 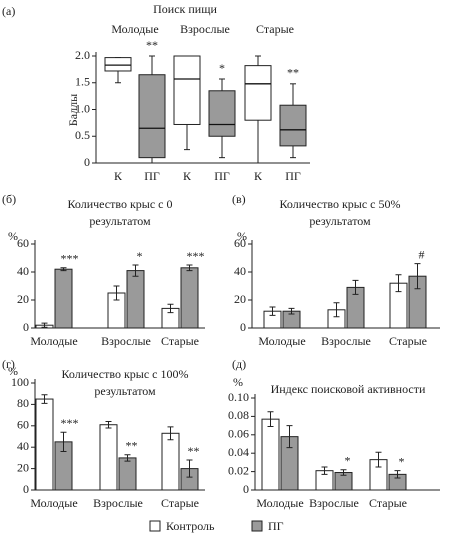 I want to click on y-tick-label: 80, so click(x=23, y=403).